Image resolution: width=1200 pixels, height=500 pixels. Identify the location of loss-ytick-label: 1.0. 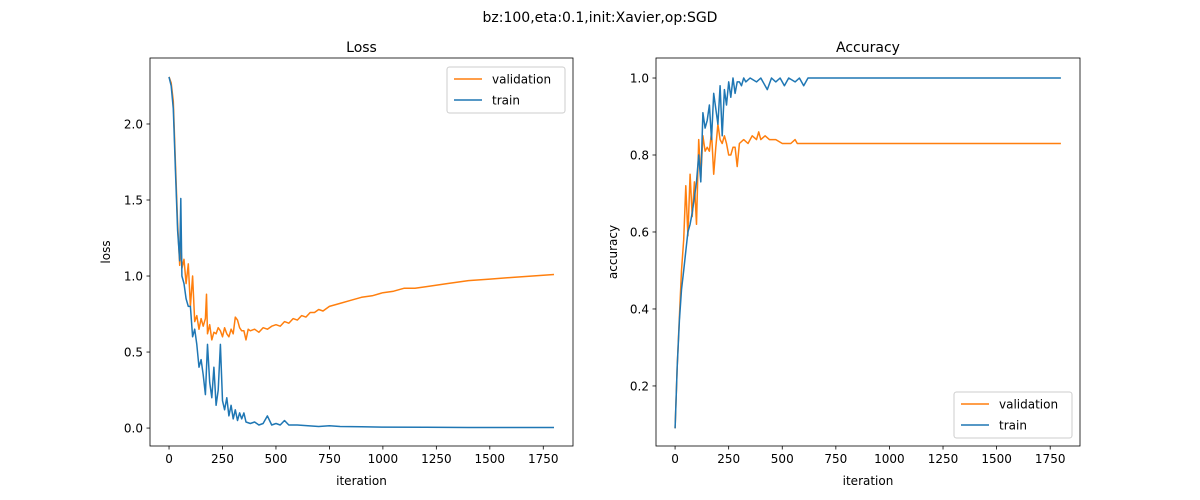
(133, 277).